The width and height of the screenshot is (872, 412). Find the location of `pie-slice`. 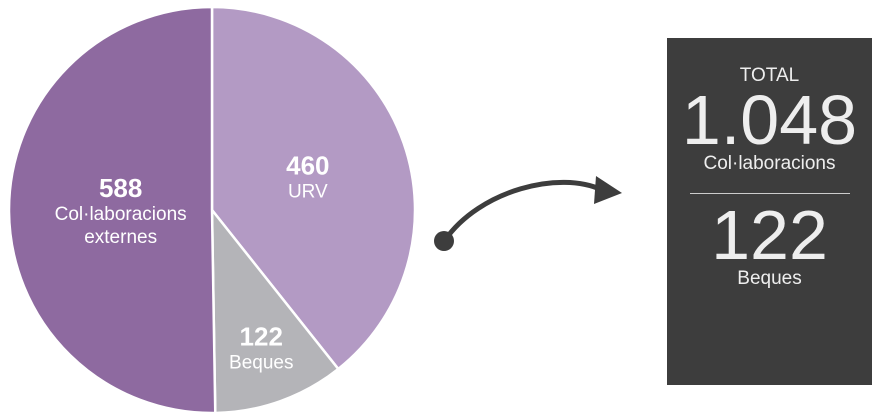

pie-slice is located at coordinates (275, 309).